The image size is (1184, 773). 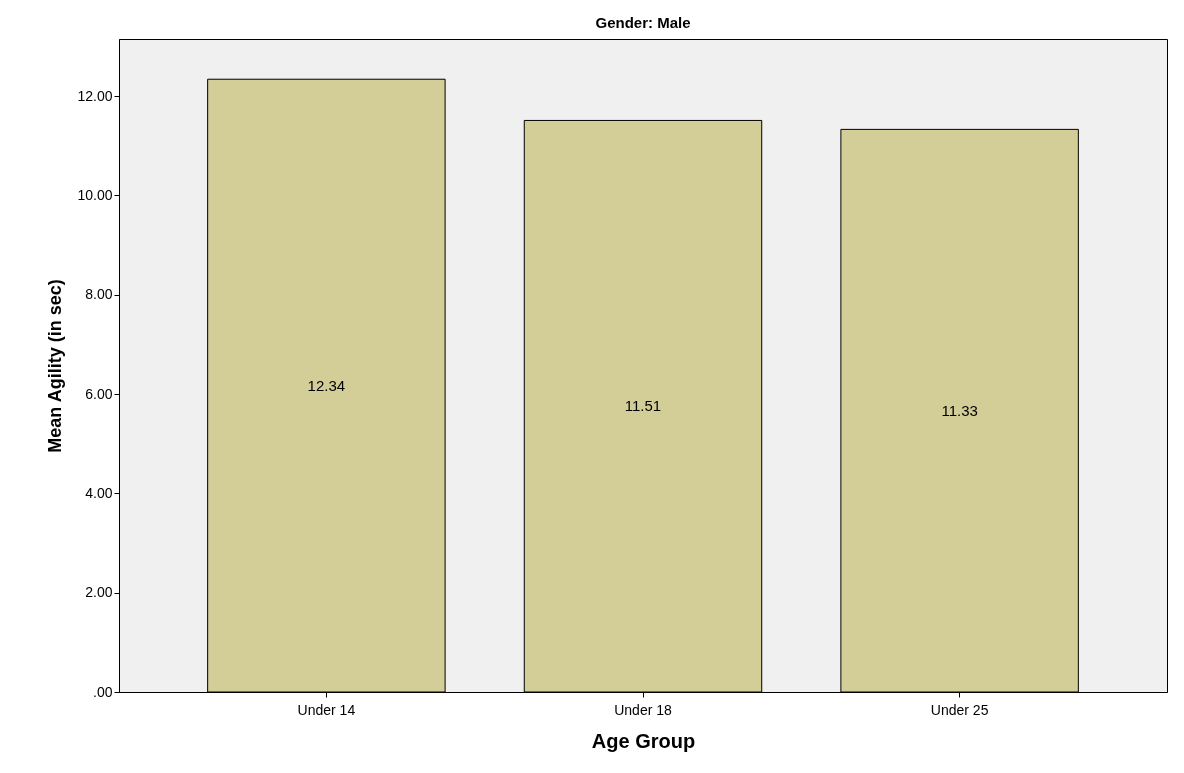 I want to click on y-tick-label: 4.00, so click(x=99, y=492).